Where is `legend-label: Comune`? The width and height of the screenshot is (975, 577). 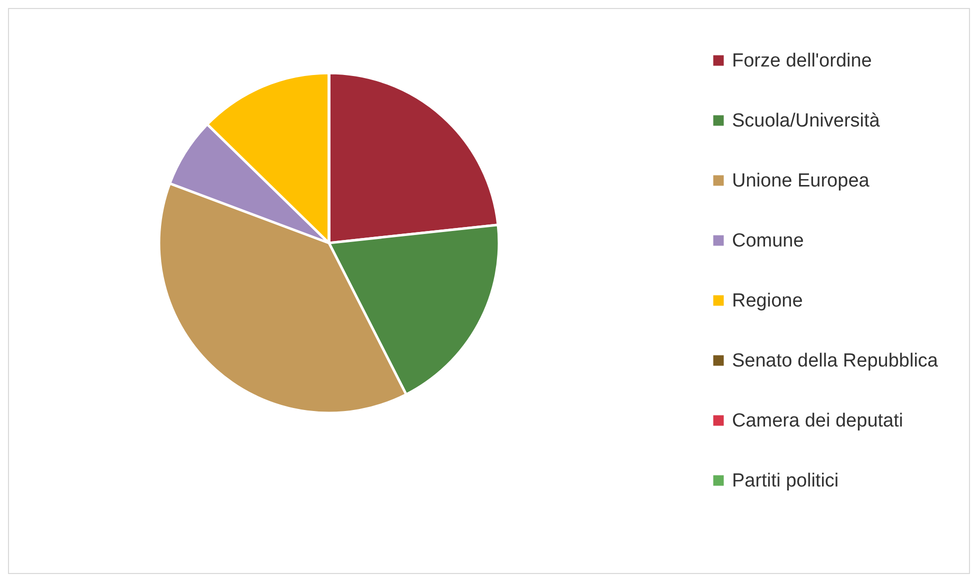
legend-label: Comune is located at coordinates (768, 241).